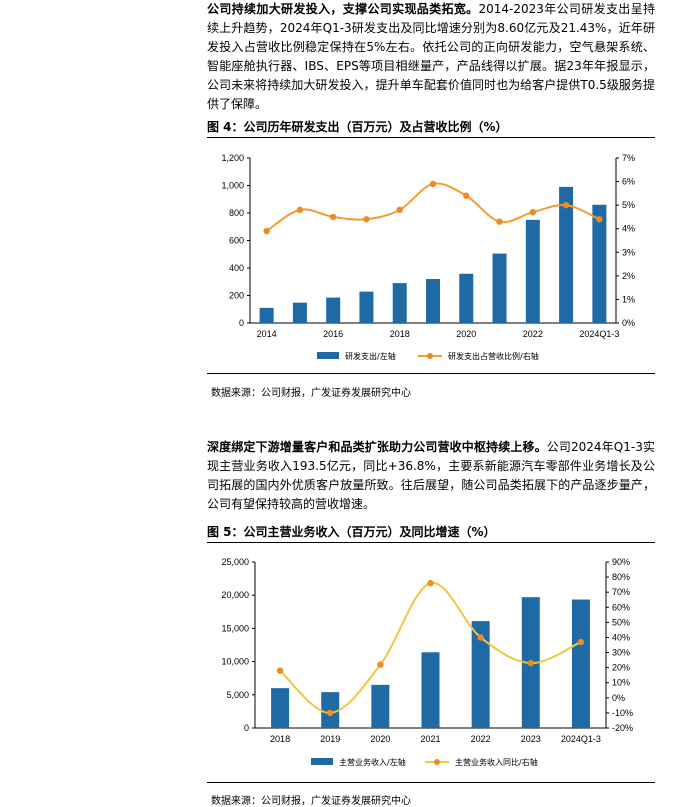 This screenshot has height=807, width=674. I want to click on right-tick-label: 70%, so click(621, 592).